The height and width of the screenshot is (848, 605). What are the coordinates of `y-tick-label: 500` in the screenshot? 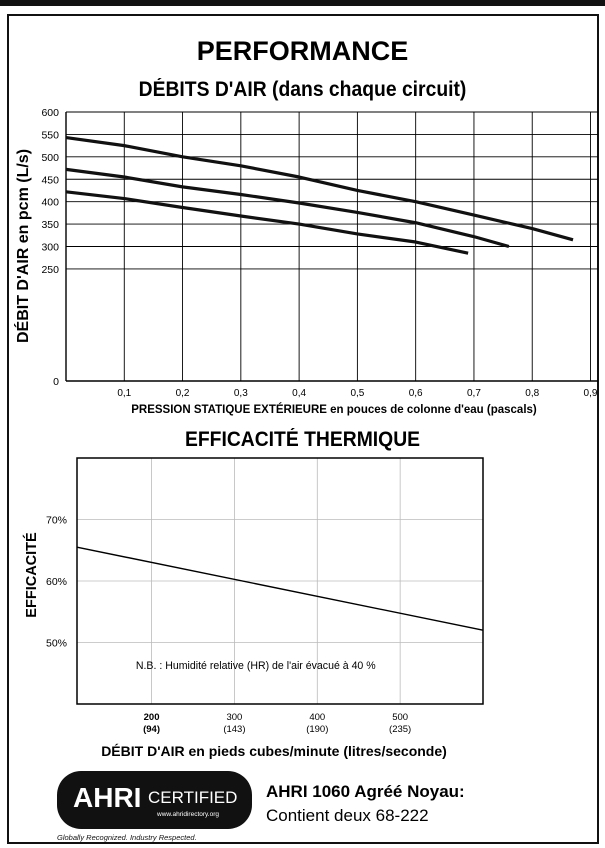 It's located at (50, 158).